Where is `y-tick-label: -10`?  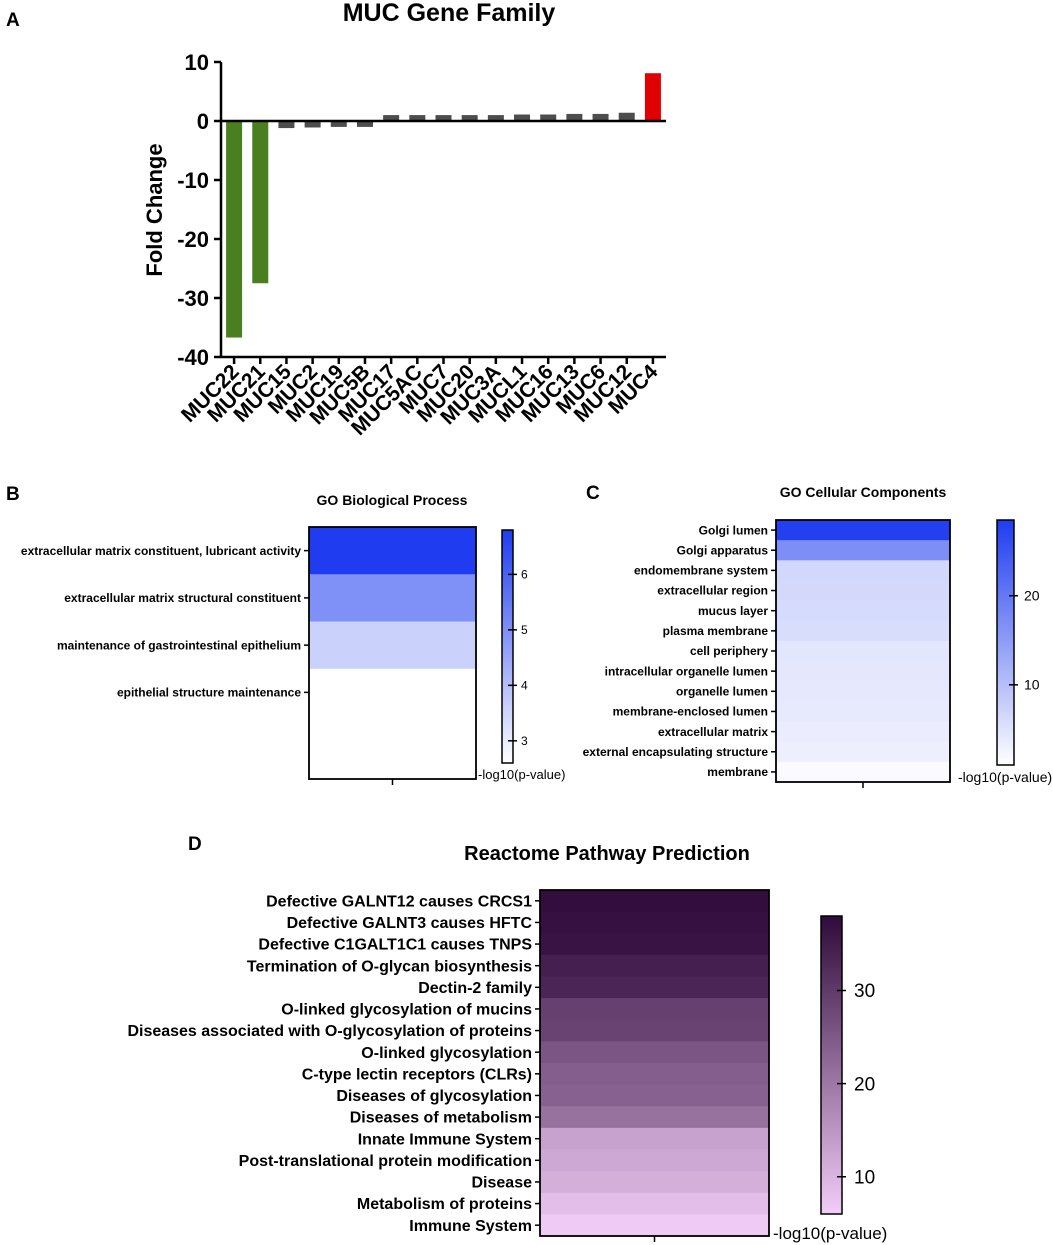
y-tick-label: -10 is located at coordinates (193, 180).